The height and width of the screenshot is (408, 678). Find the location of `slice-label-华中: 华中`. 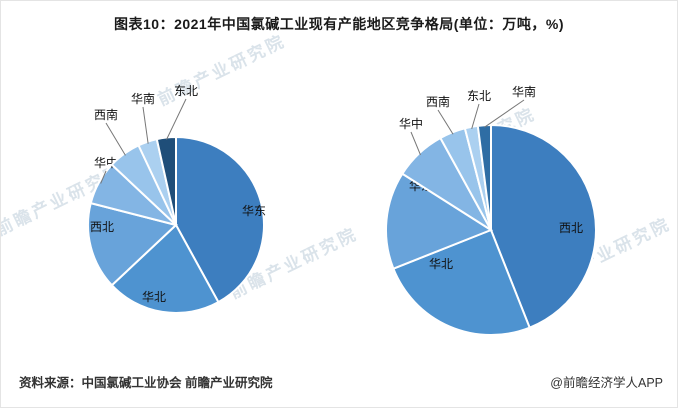

slice-label-华中: 华中 is located at coordinates (411, 123).